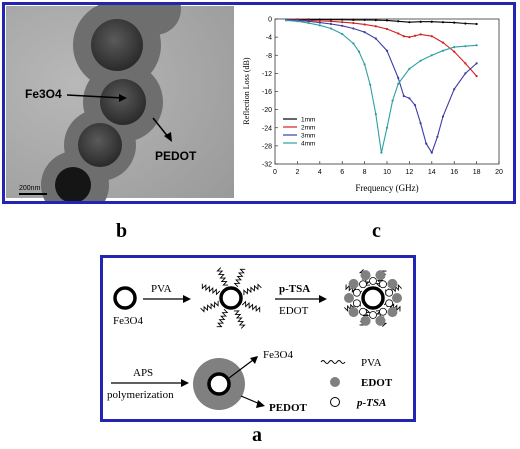 Image resolution: width=520 pixels, height=449 pixels. Describe the element at coordinates (386, 188) in the screenshot. I see `x-axis-label: Frequency (GHz)` at that location.